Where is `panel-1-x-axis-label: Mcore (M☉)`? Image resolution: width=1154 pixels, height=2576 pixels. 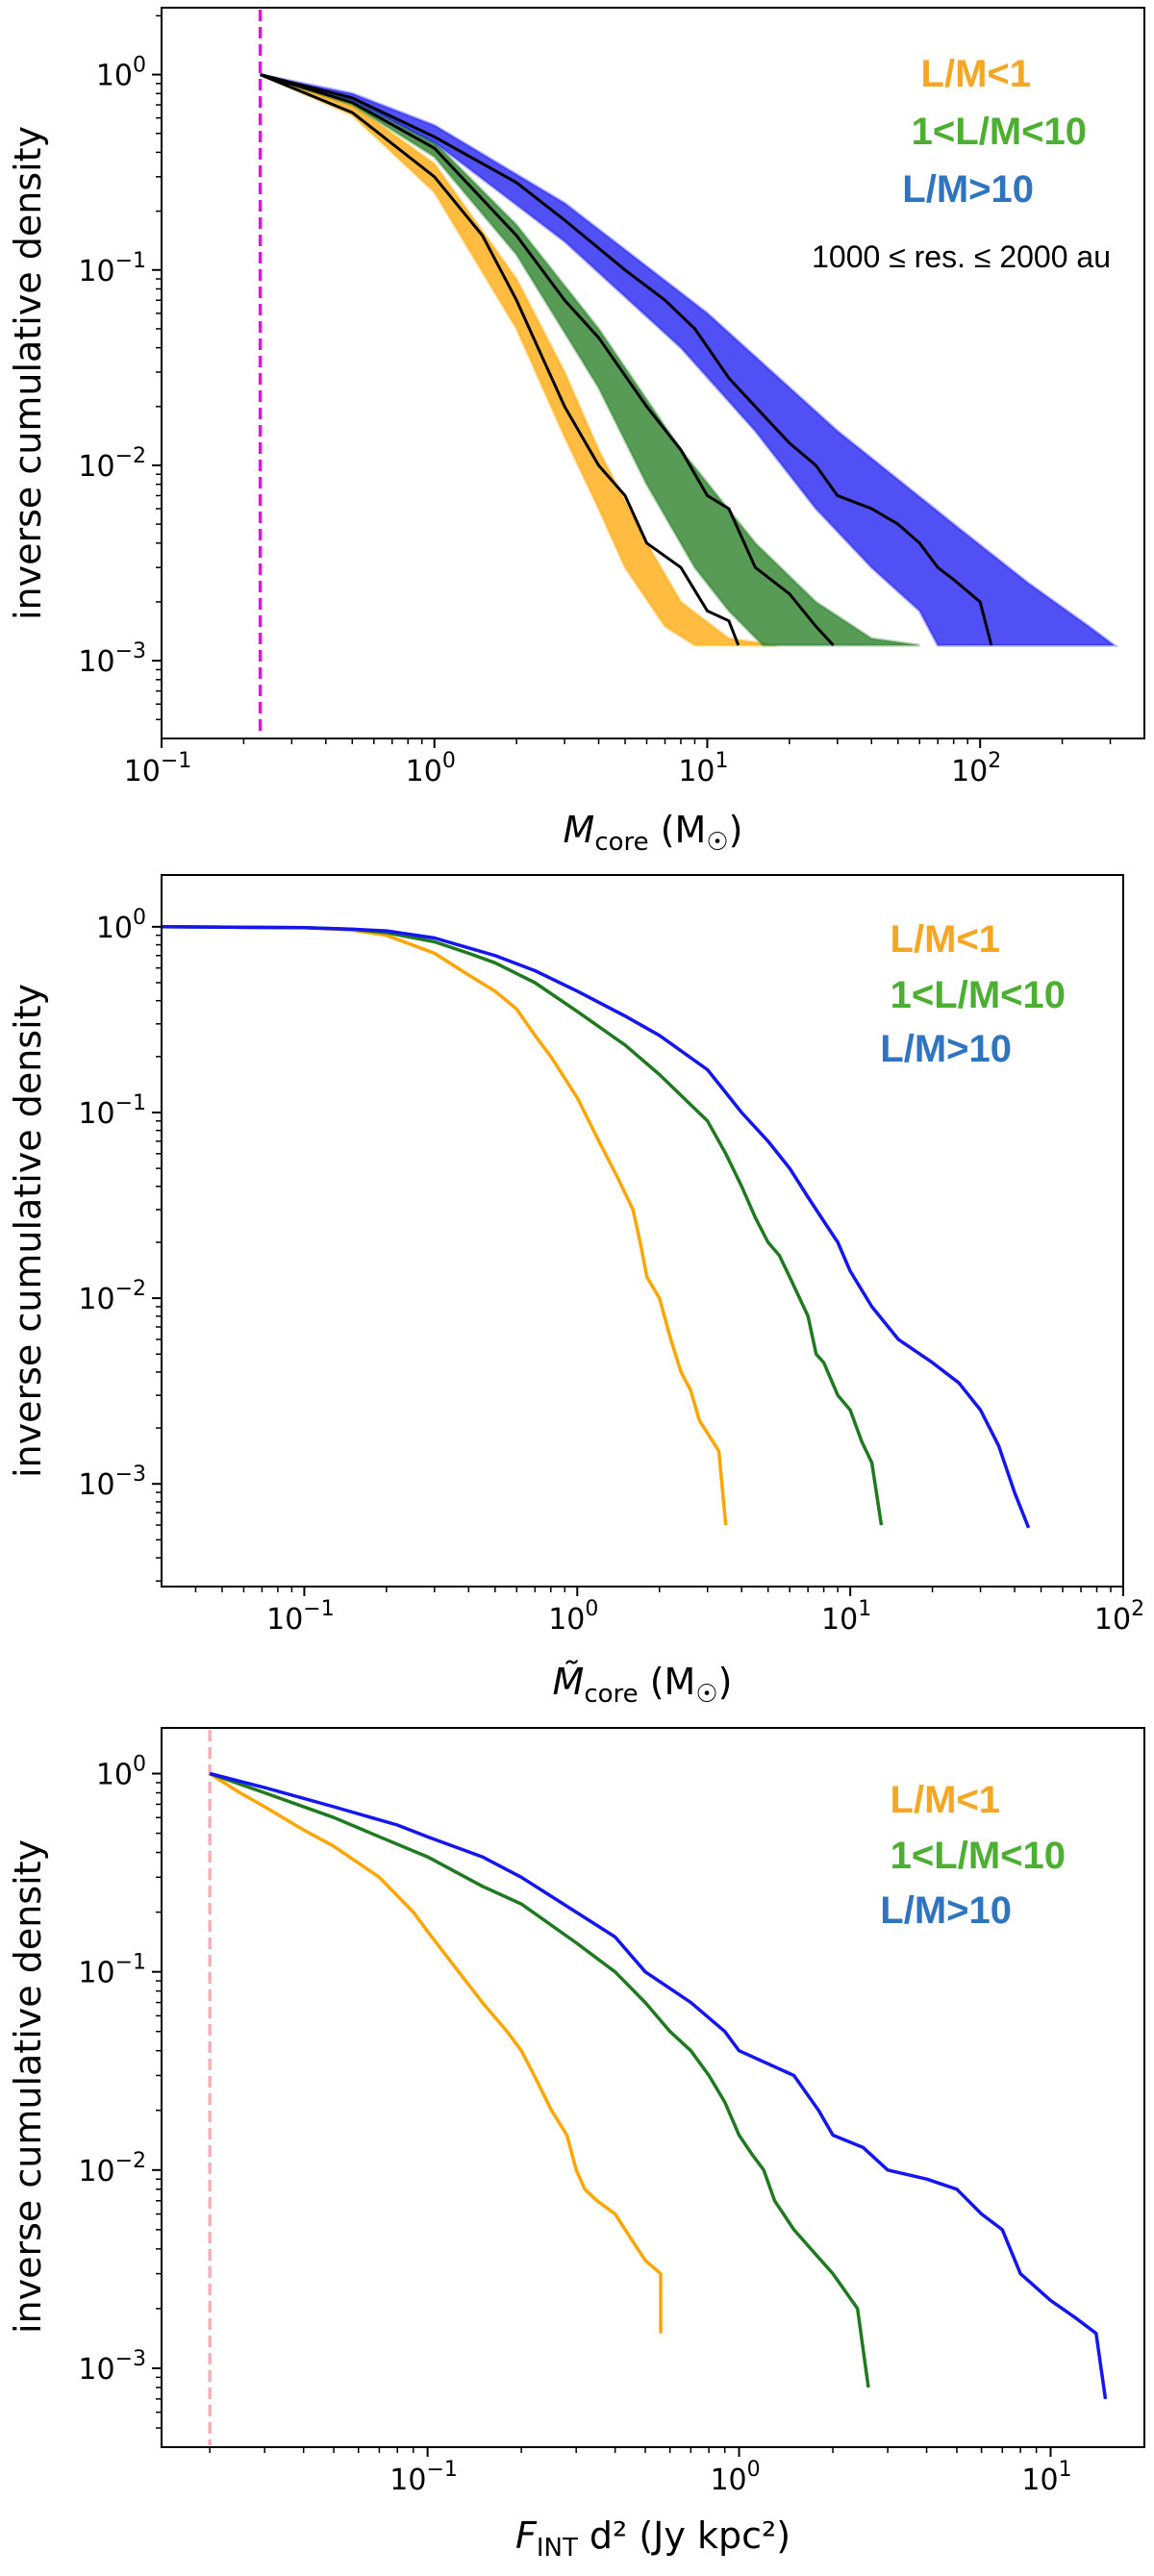 panel-1-x-axis-label: Mcore (M☉) is located at coordinates (654, 833).